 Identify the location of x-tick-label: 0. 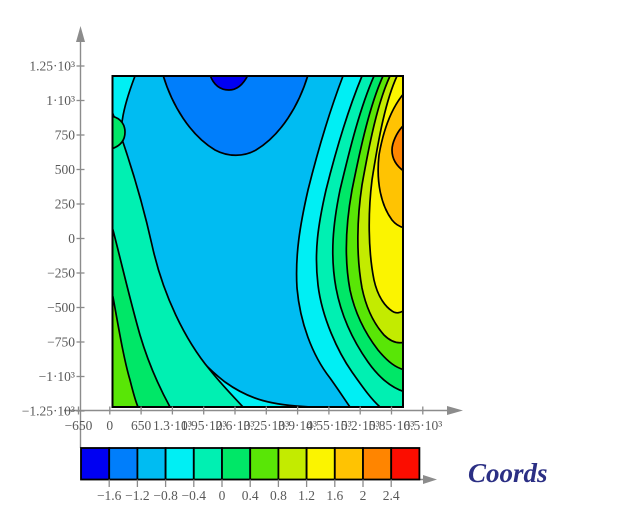
(109, 425).